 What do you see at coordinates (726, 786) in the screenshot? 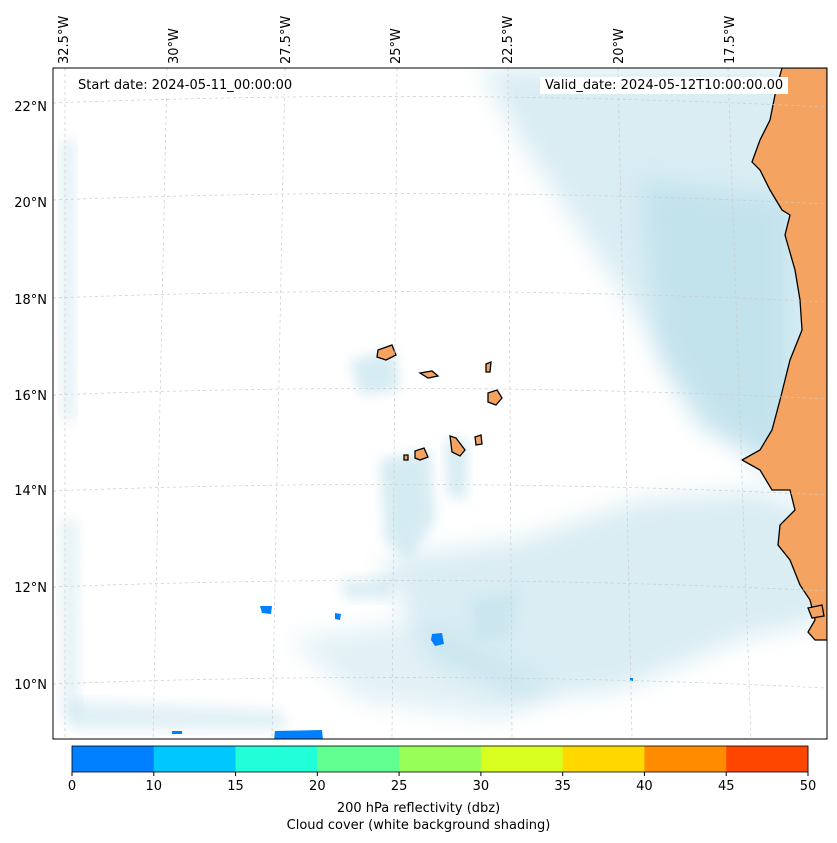
I see `colorbar-tick-label: 45` at bounding box center [726, 786].